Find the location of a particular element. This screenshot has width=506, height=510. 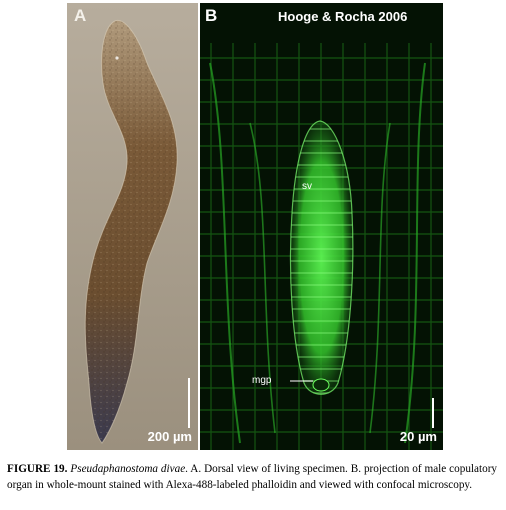

species-name: Pseudaphanostoma divae is located at coordinates (128, 469).